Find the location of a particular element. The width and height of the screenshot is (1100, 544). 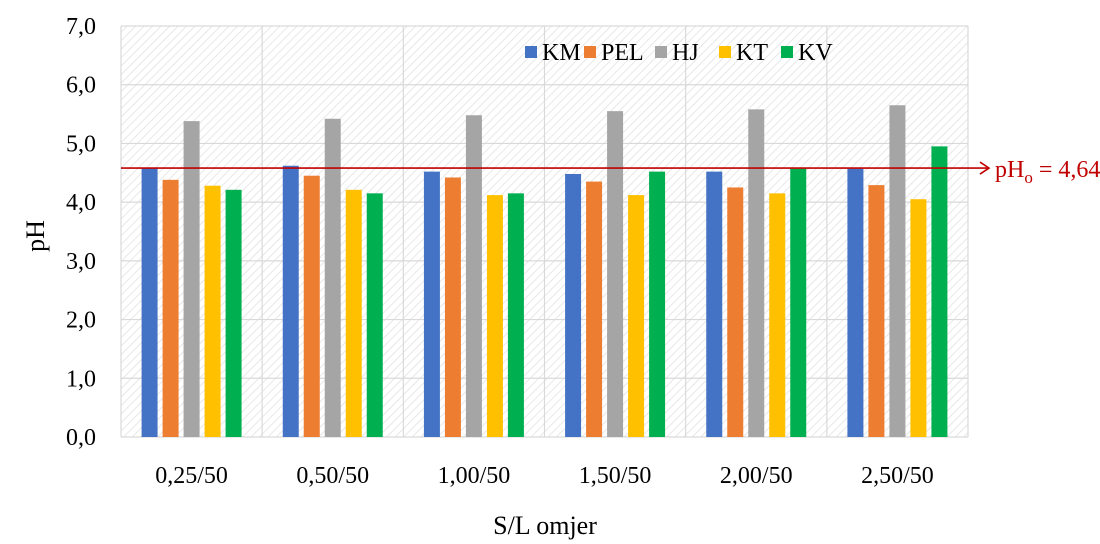

x-tick-label: 1,00/50 is located at coordinates (474, 476).